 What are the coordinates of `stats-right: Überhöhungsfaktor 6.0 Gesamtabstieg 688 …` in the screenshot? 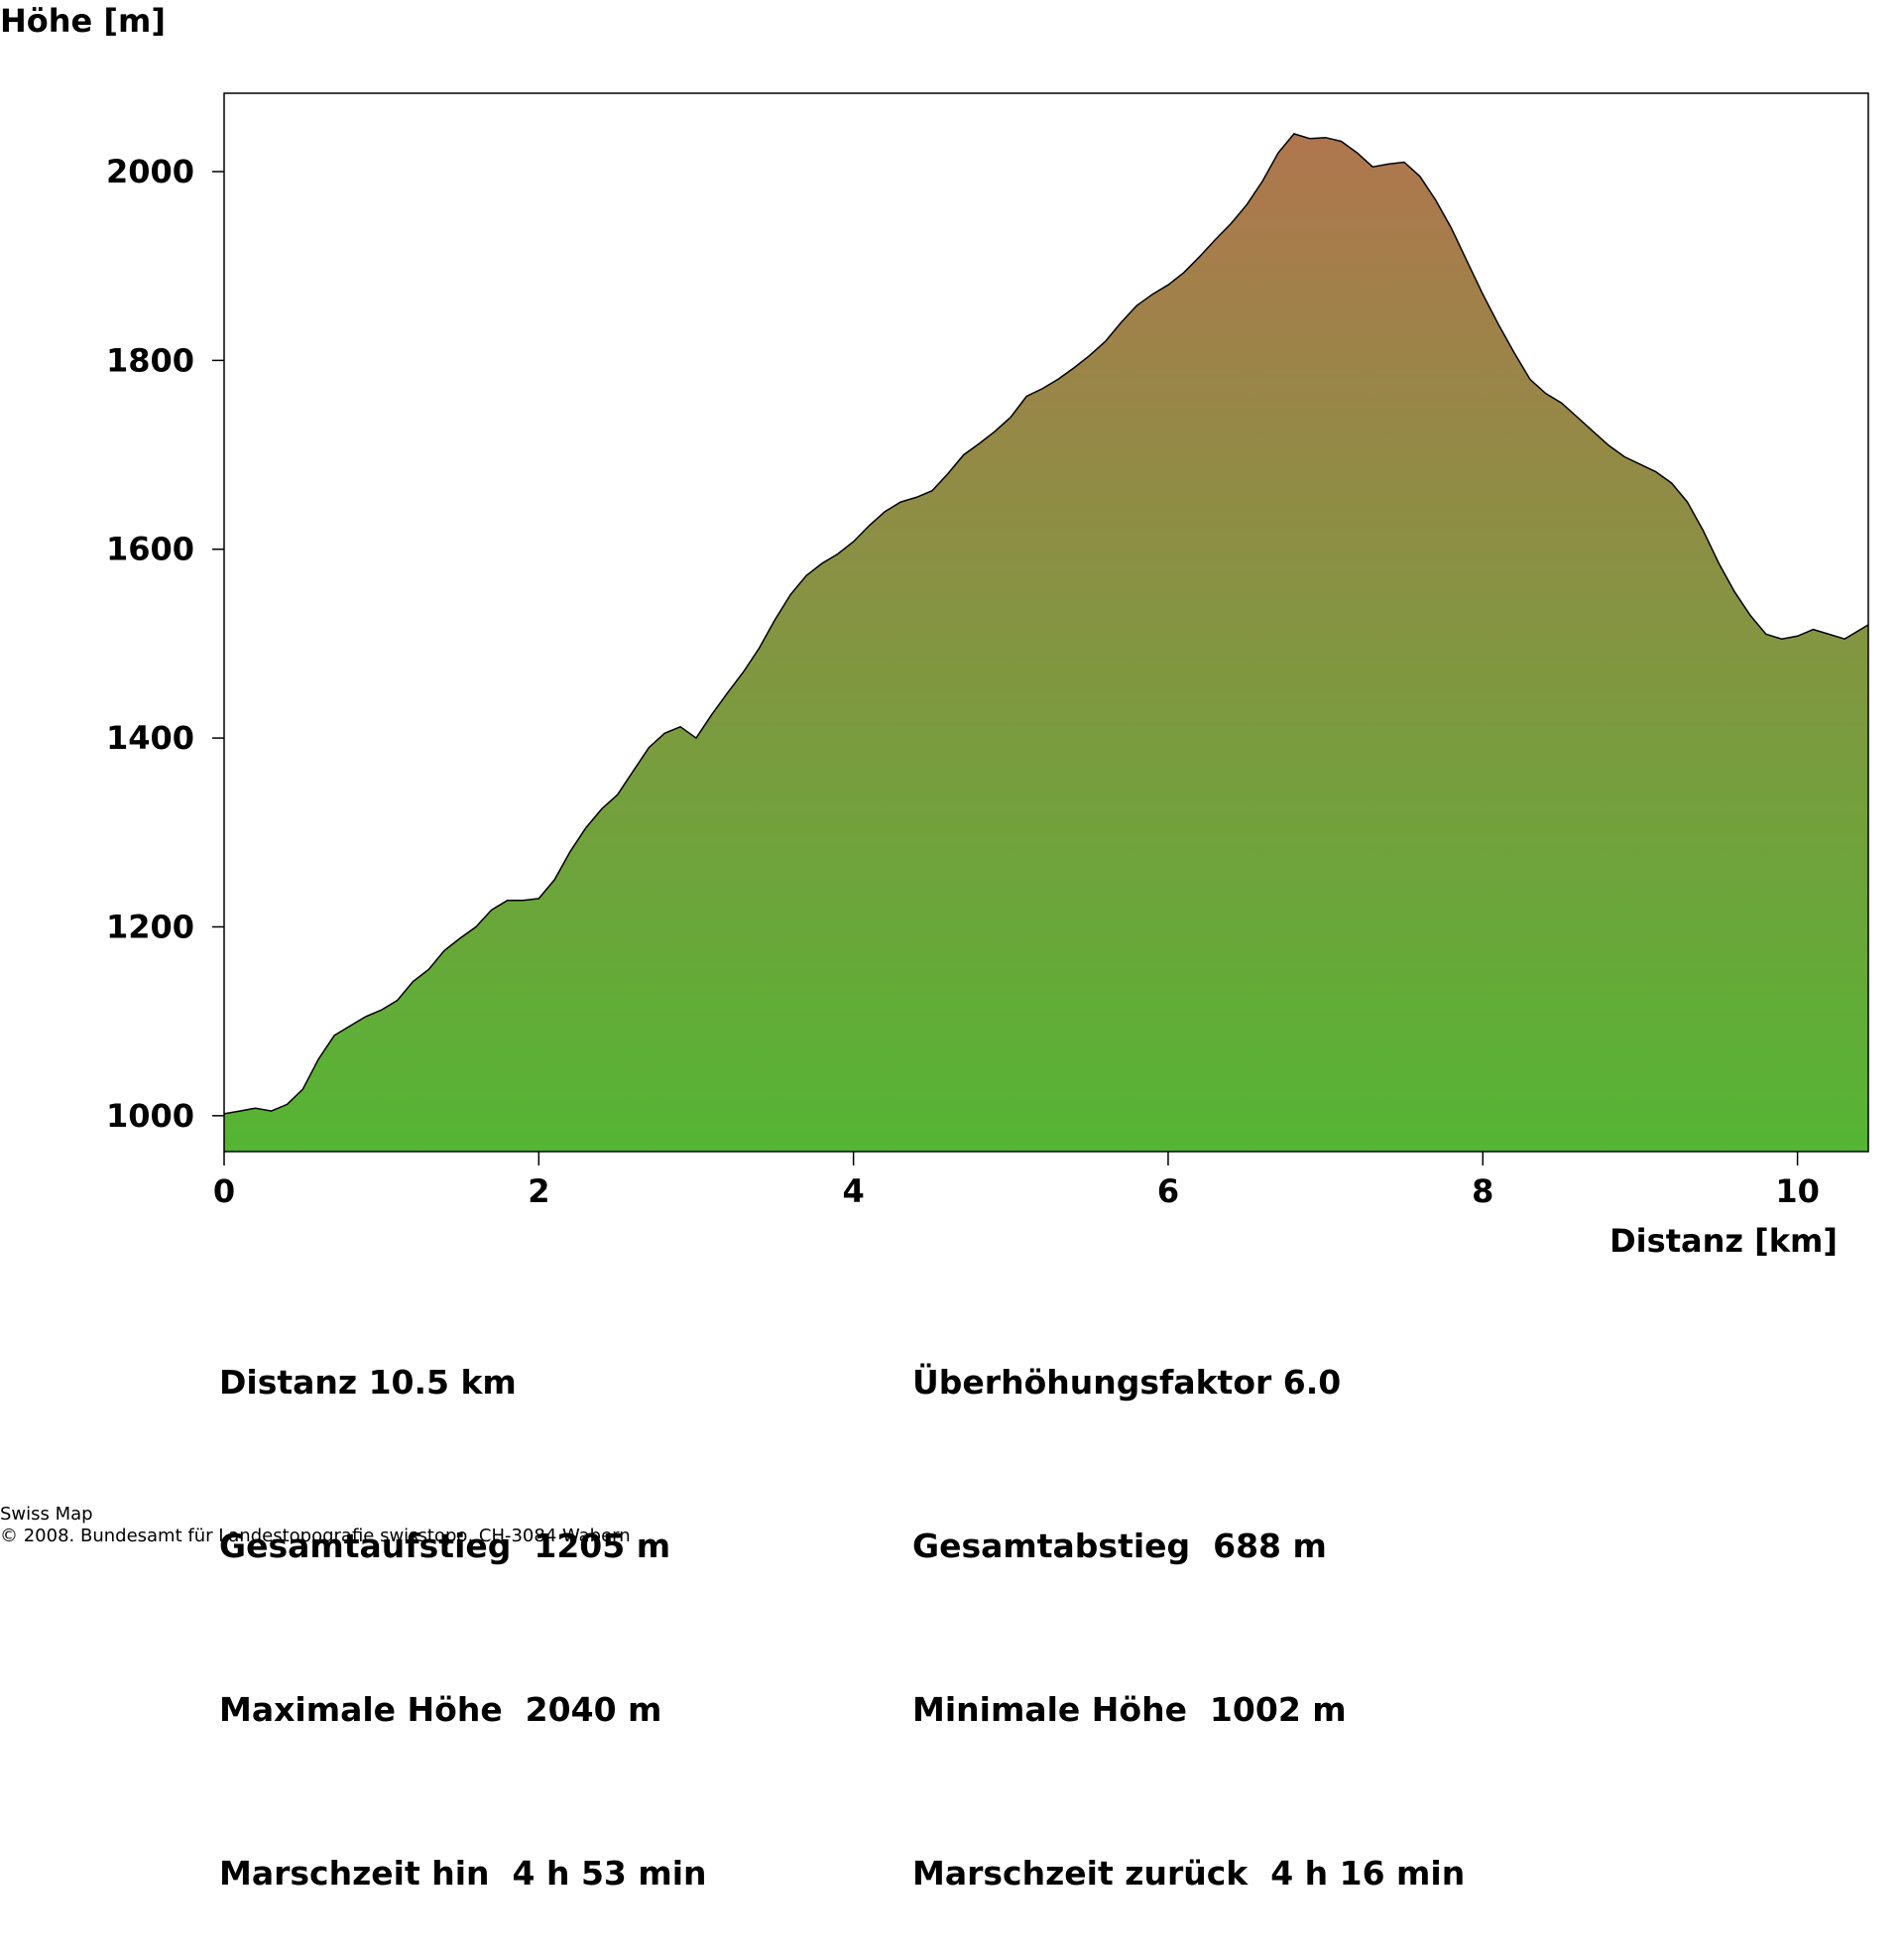 It's located at (1188, 1600).